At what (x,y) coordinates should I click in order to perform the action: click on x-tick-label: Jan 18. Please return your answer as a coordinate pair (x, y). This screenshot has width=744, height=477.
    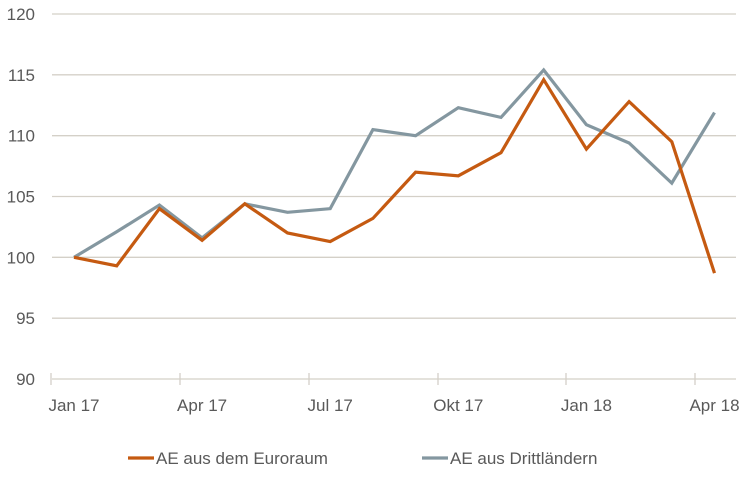
    Looking at the image, I should click on (586, 405).